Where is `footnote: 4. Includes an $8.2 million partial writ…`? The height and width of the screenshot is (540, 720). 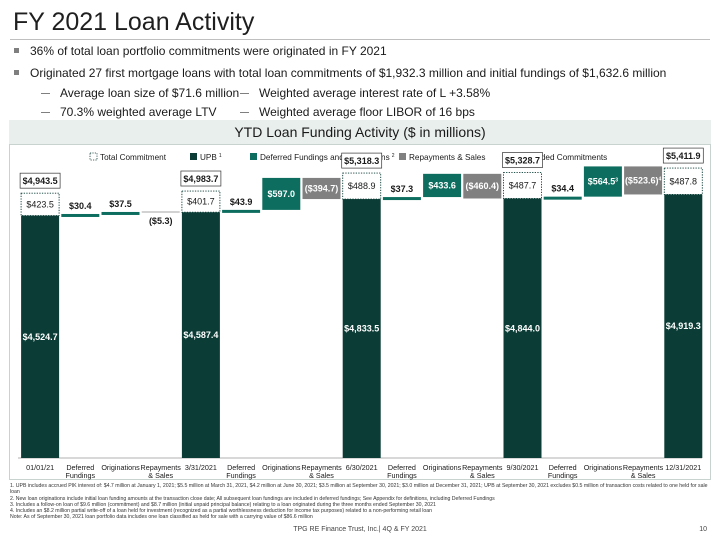
footnote: 4. Includes an $8.2 million partial writ… is located at coordinates (221, 511).